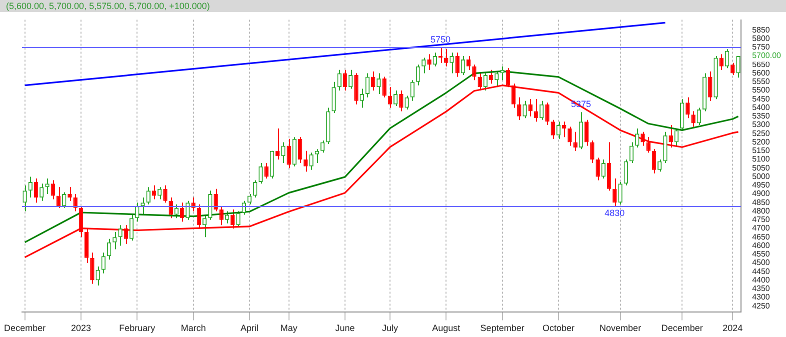  What do you see at coordinates (761, 219) in the screenshot?
I see `y-tick-label: 4750` at bounding box center [761, 219].